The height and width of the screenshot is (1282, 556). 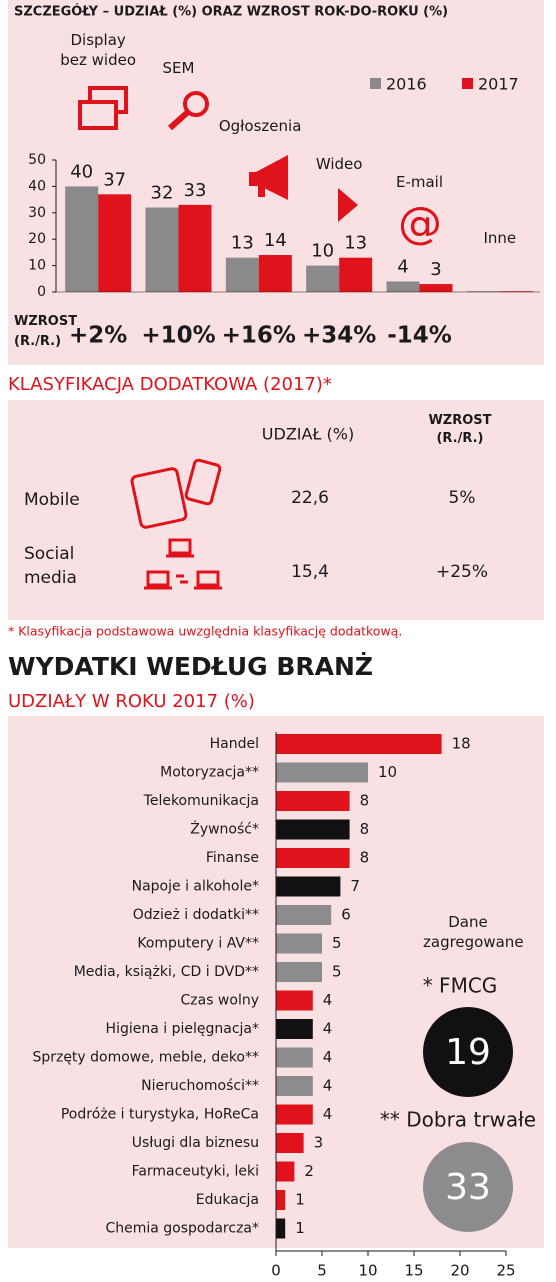 What do you see at coordinates (195, 190) in the screenshot?
I see `value-label: 33` at bounding box center [195, 190].